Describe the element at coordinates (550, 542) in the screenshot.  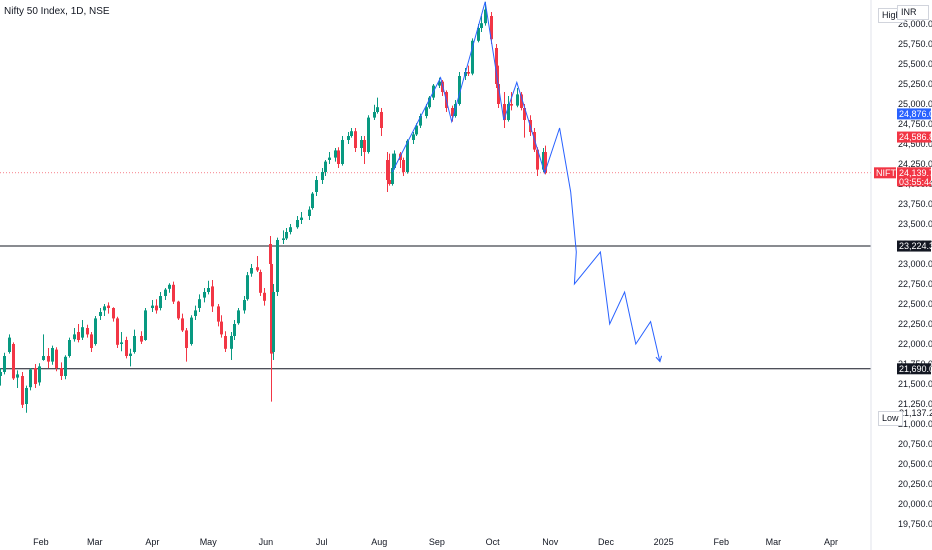
I see `x-tick-label: Nov` at that location.